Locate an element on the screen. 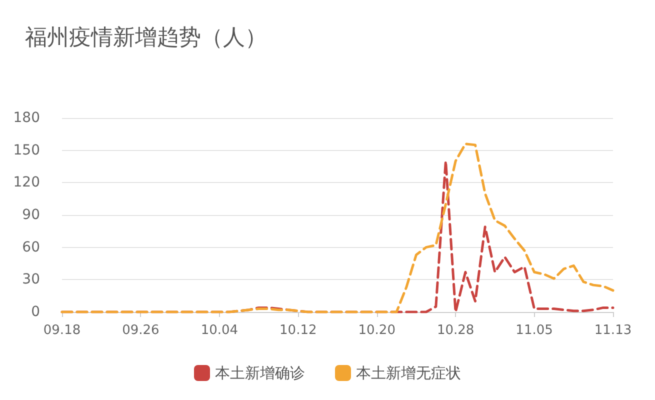 The height and width of the screenshot is (400, 655). x-tick-label: 10.28 is located at coordinates (455, 330).